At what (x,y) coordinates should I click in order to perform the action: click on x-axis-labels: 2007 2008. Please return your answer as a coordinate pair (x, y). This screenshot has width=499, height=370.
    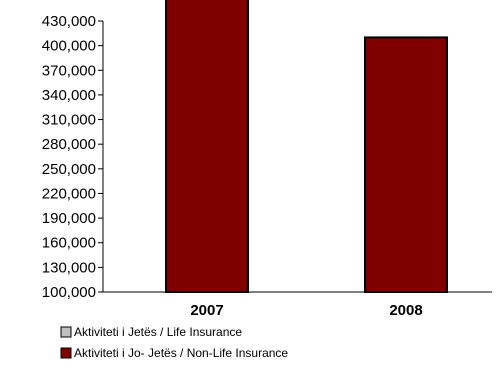
    Looking at the image, I should click on (306, 310).